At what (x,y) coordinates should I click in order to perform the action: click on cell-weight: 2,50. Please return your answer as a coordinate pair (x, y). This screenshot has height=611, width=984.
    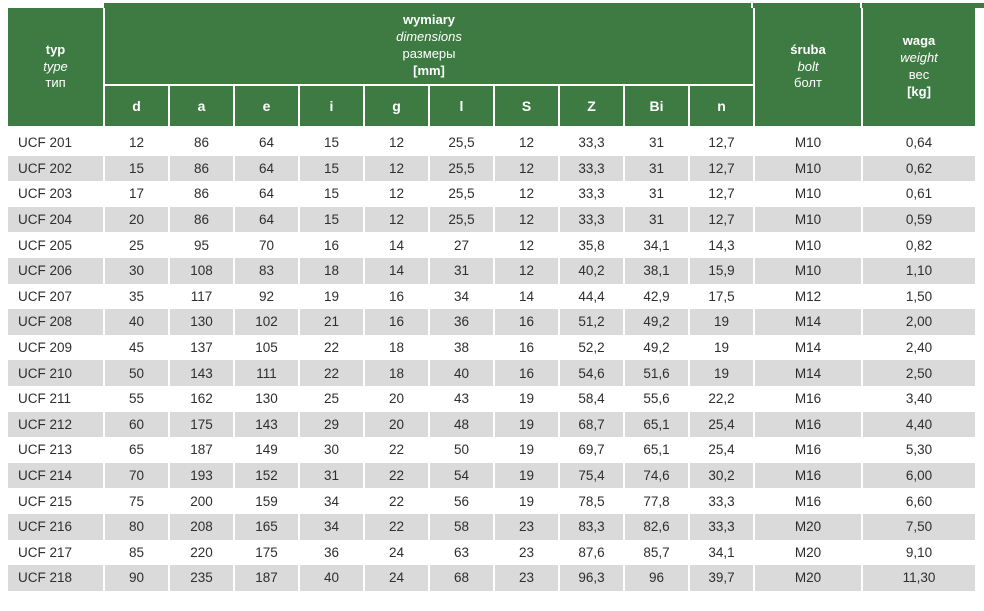
    Looking at the image, I should click on (919, 373).